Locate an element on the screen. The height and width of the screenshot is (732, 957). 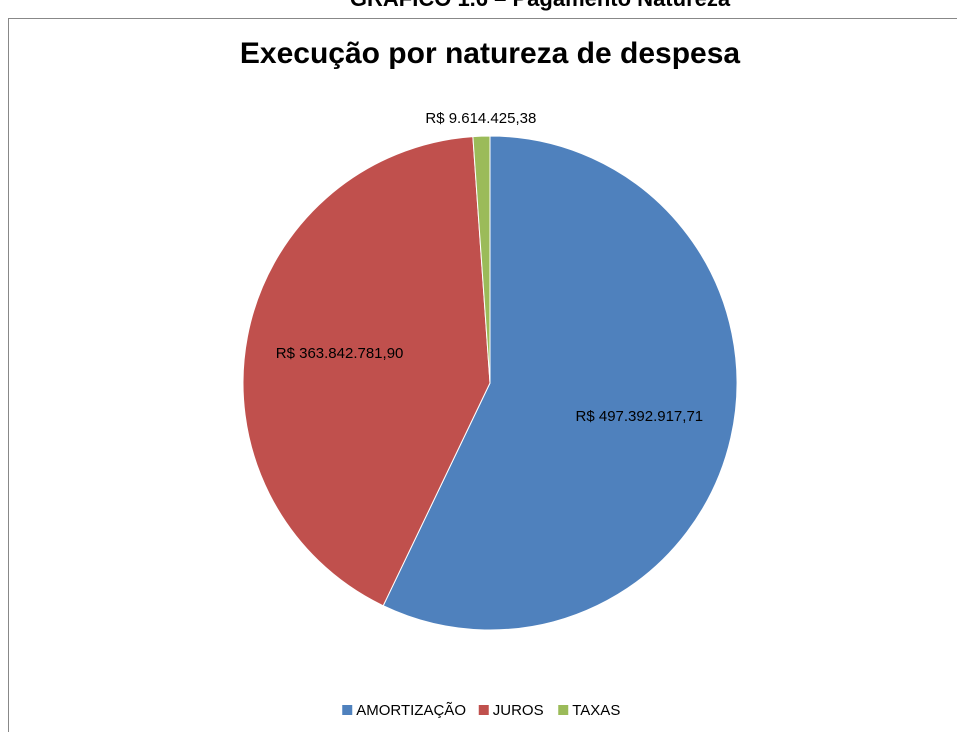
chart-title: Execução por natureza de despesa is located at coordinates (490, 53).